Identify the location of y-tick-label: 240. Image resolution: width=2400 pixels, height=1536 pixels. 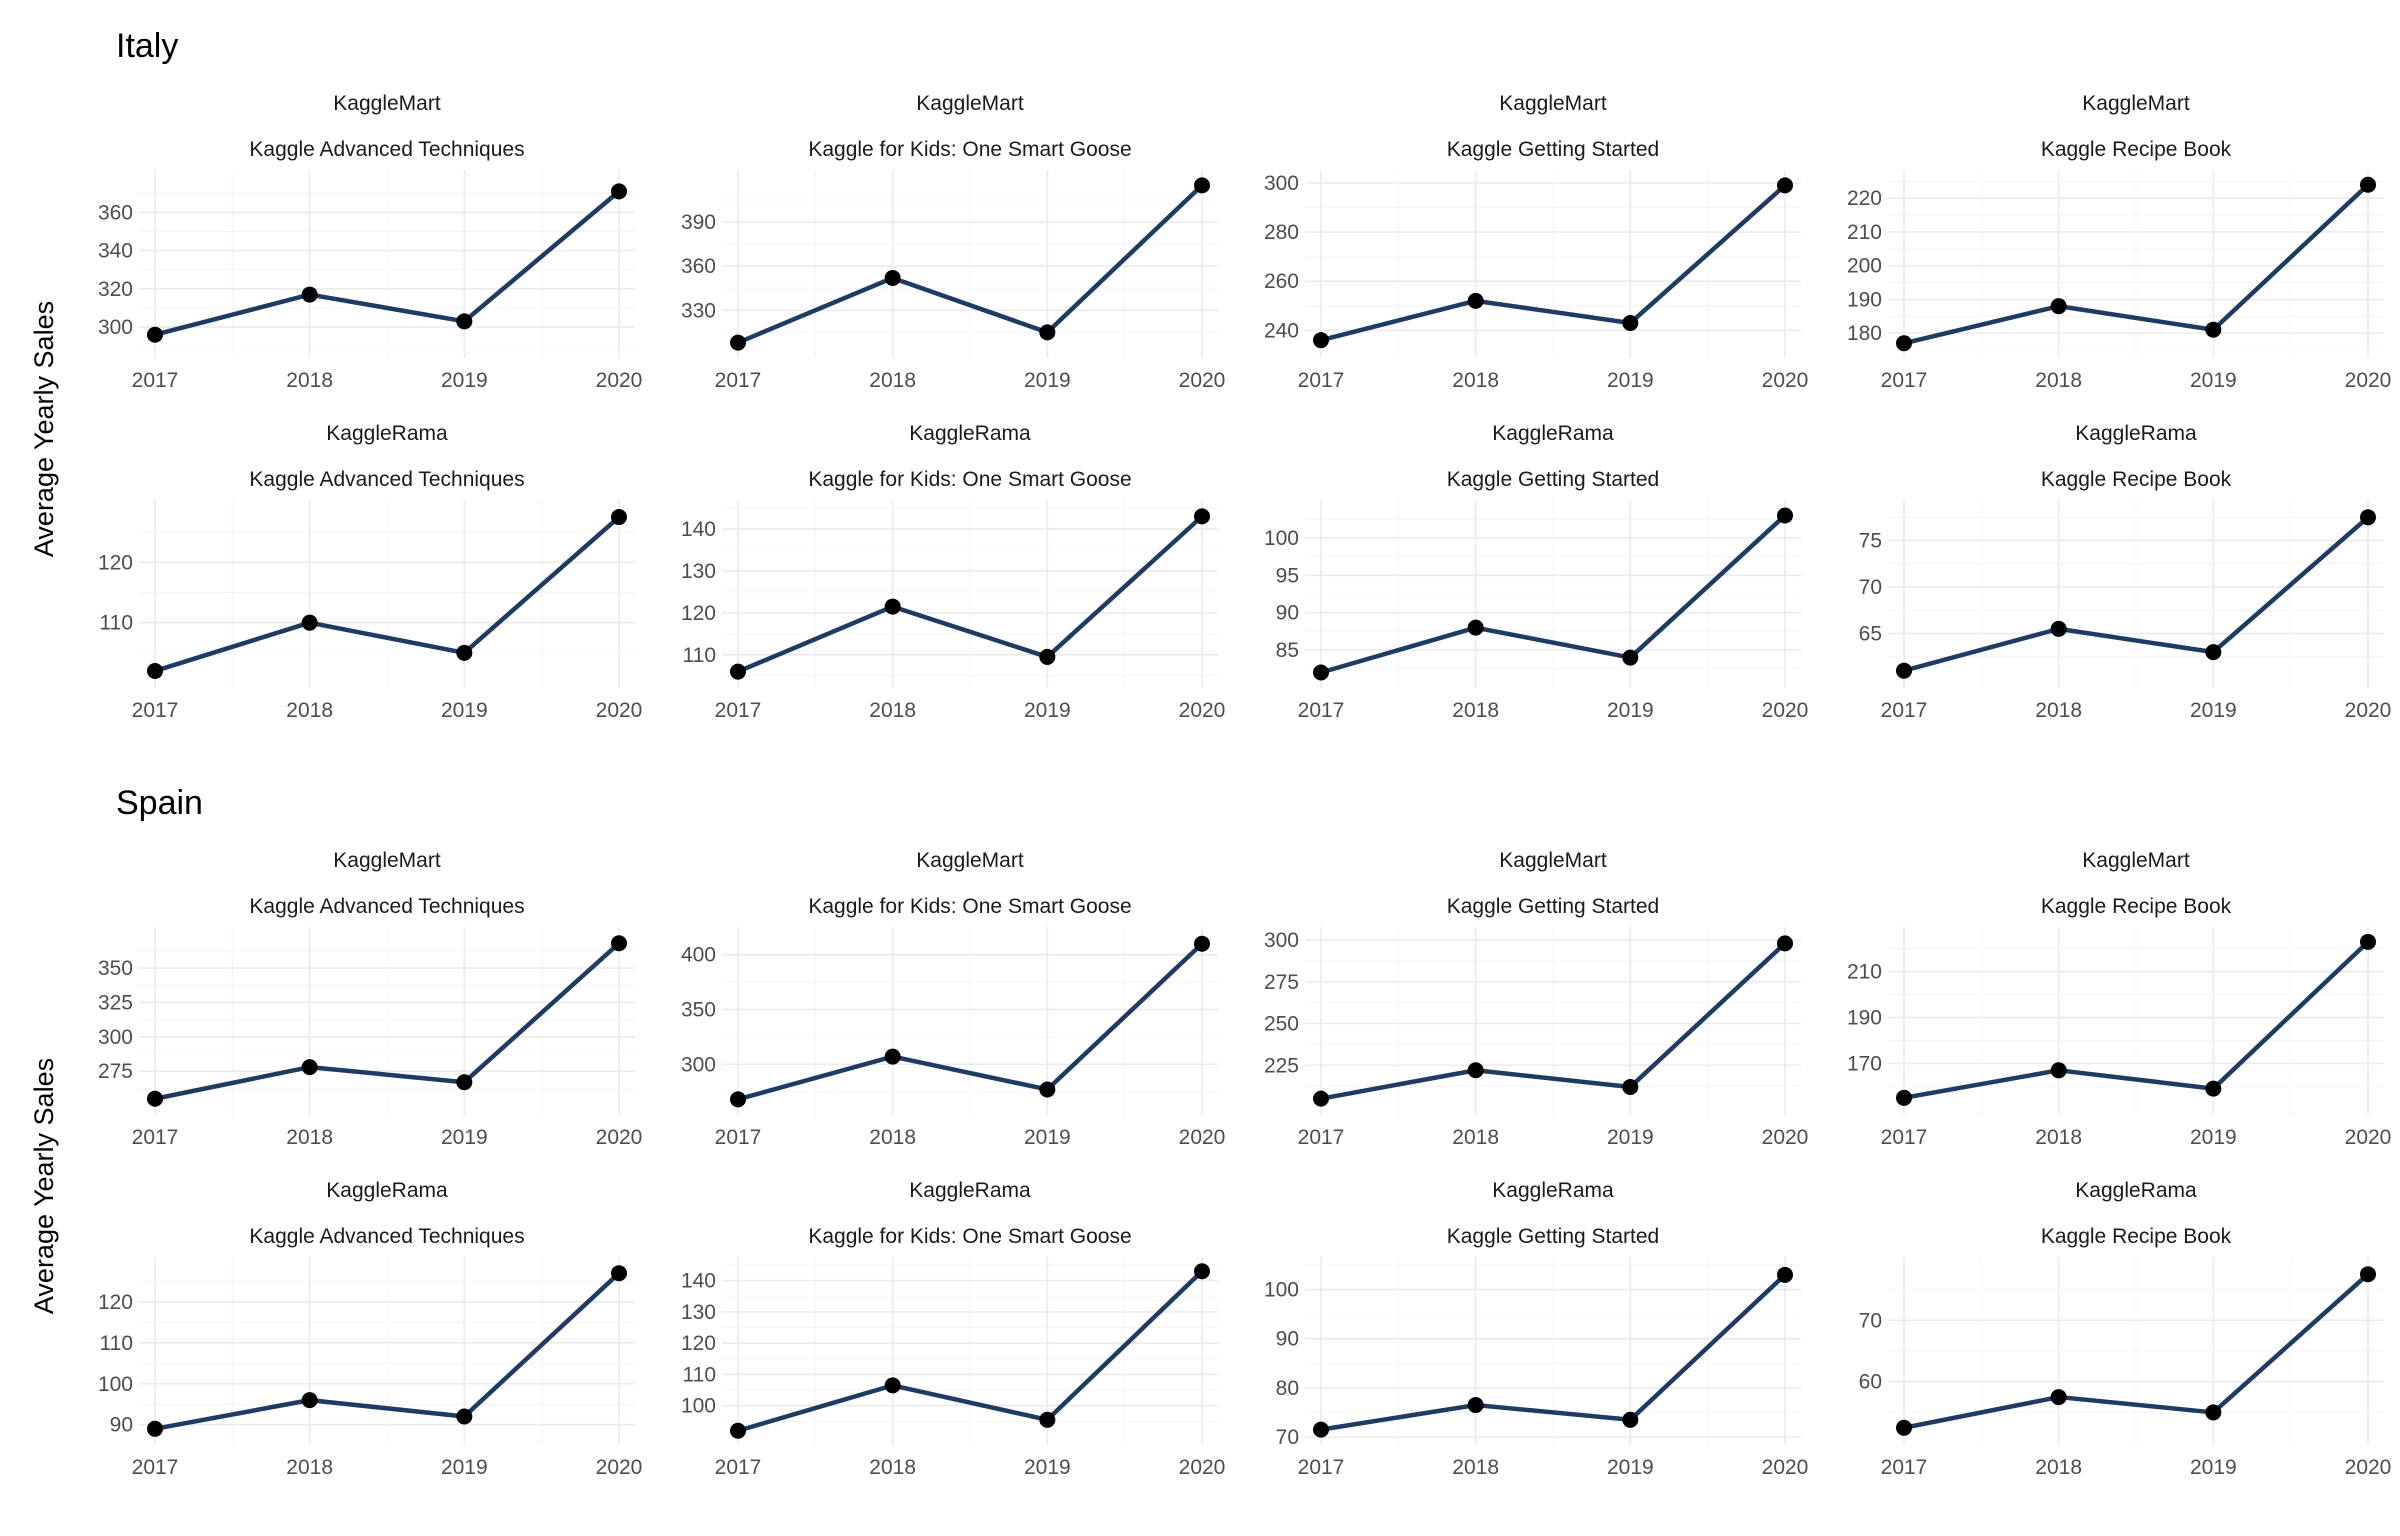
(1281, 330).